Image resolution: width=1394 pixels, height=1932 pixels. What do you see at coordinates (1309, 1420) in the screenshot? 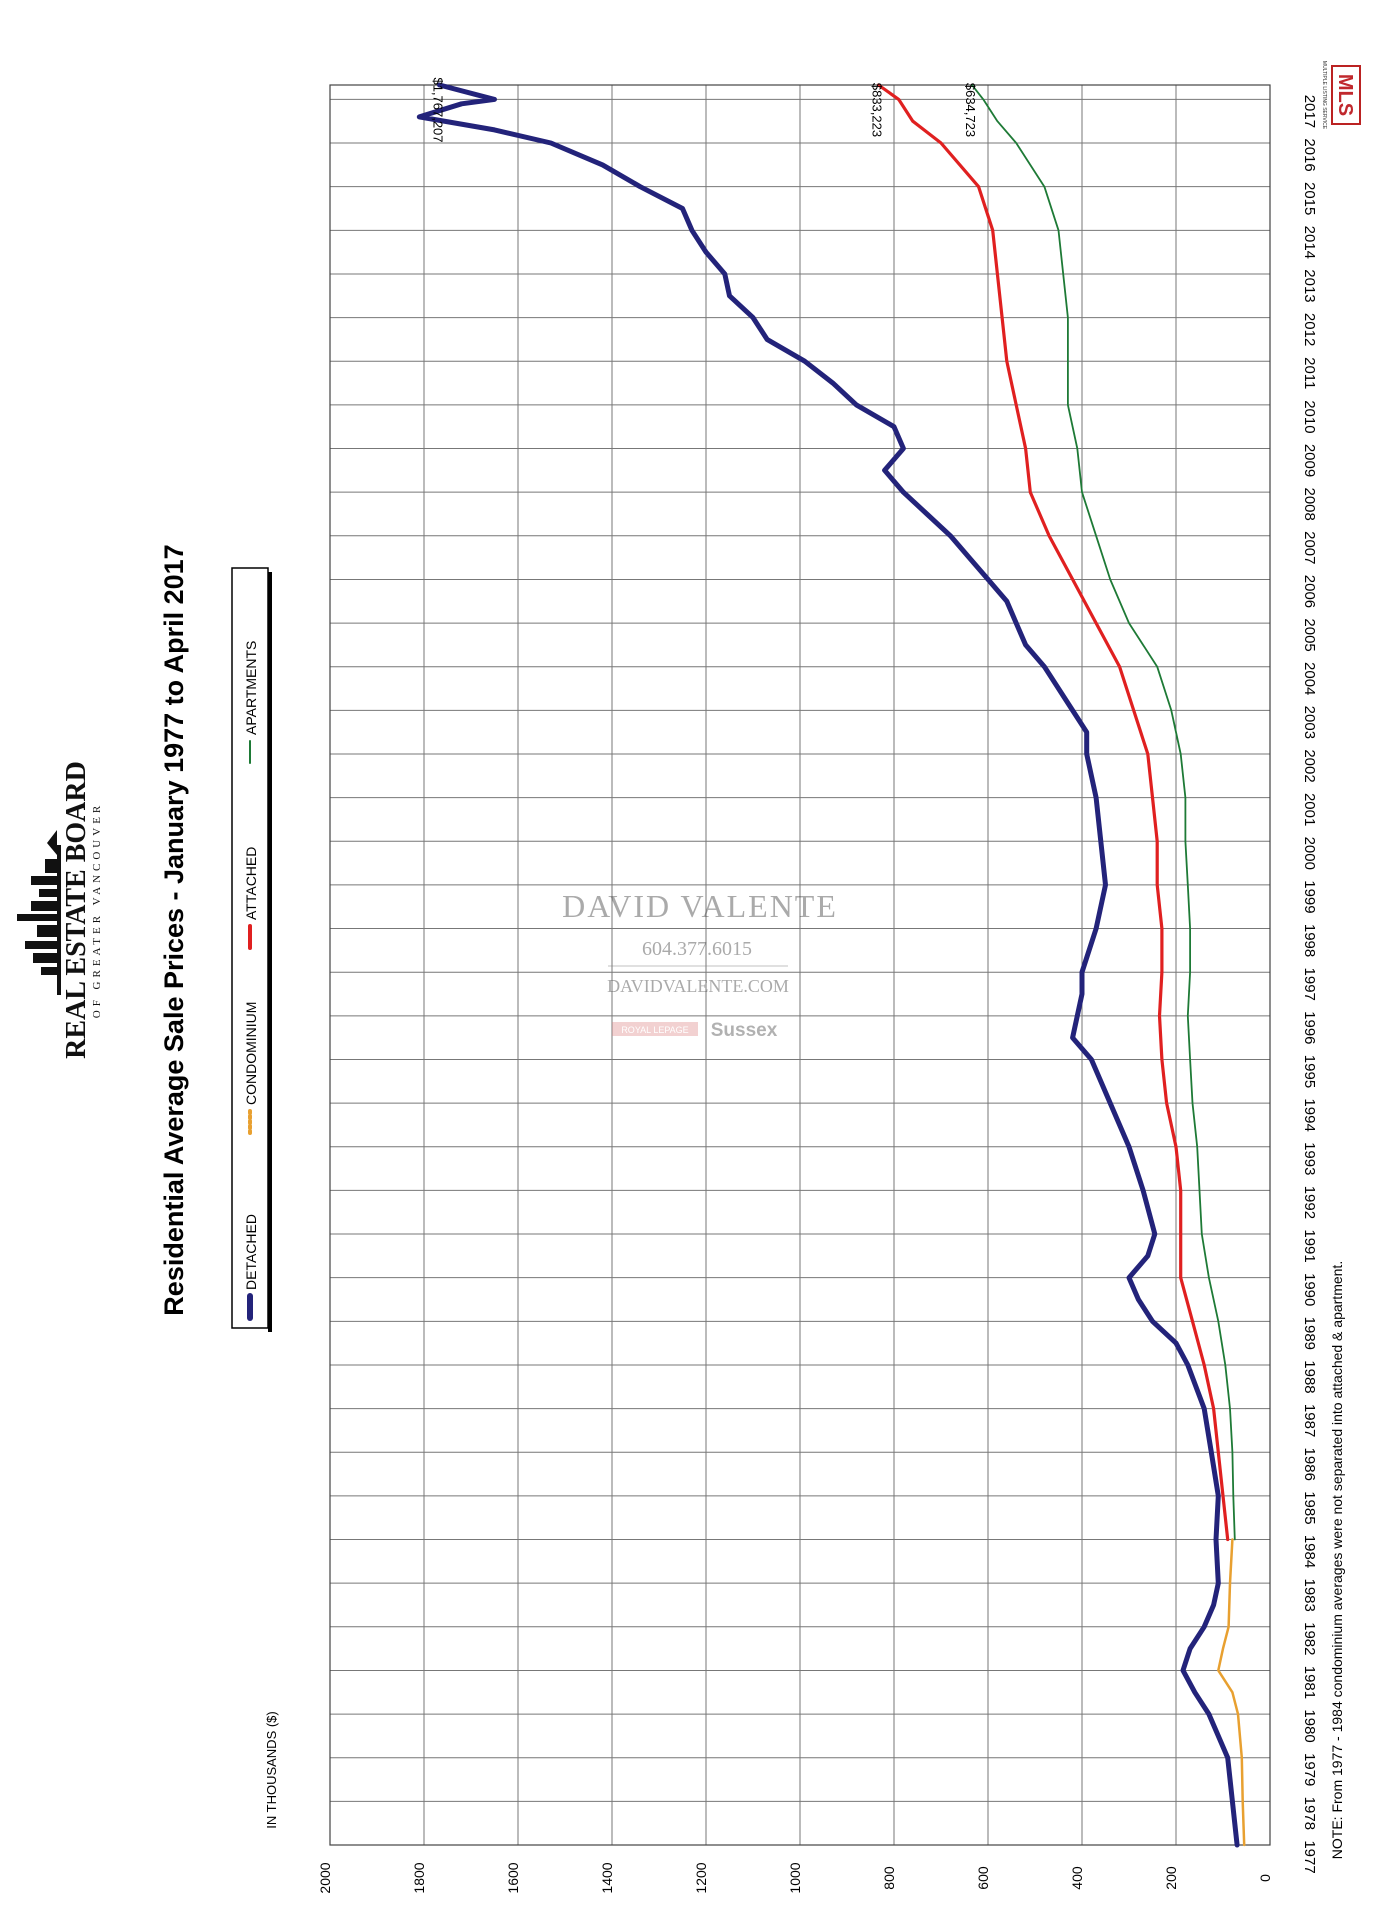
I see `year-tick-label: 1987` at bounding box center [1309, 1420].